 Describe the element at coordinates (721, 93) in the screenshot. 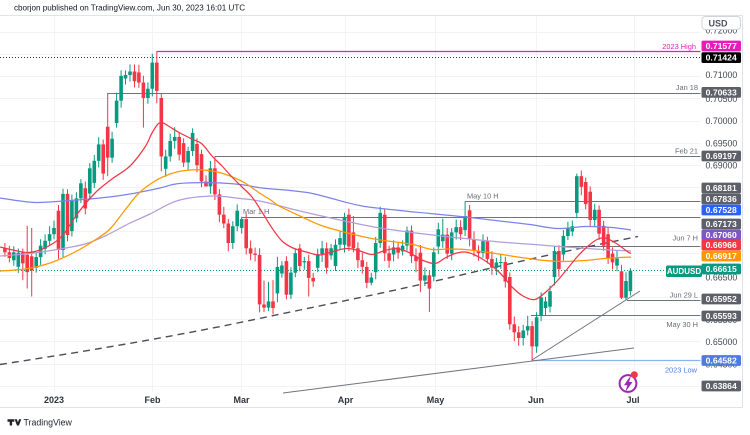

I see `svg-text: 0.70633` at that location.